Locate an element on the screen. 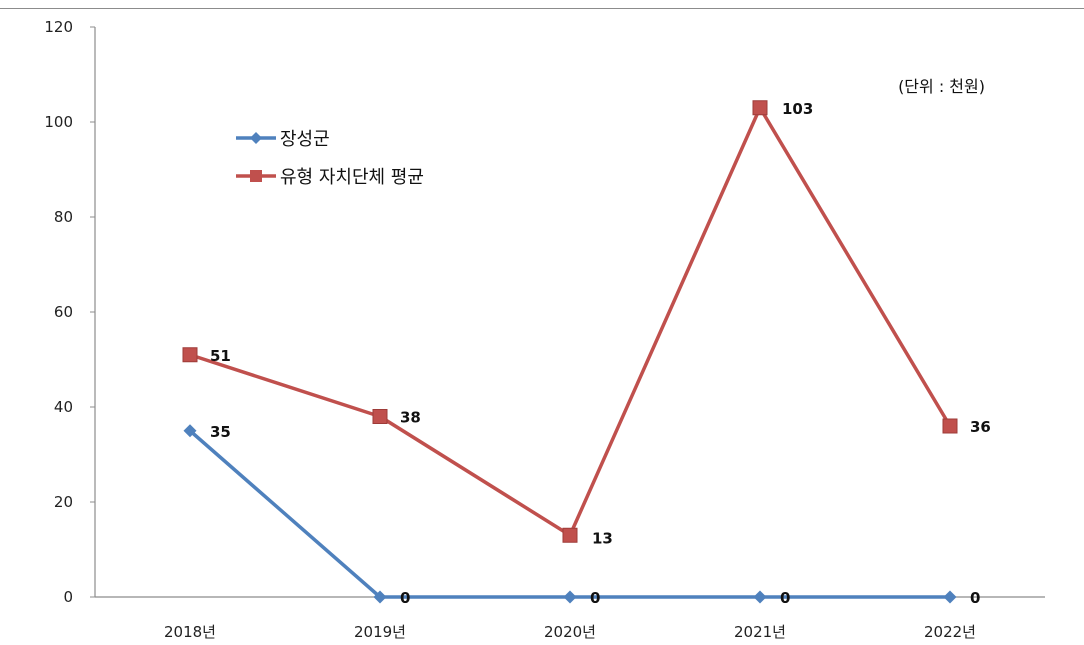 The image size is (1084, 645). y-tick-label: 80 is located at coordinates (63, 217).